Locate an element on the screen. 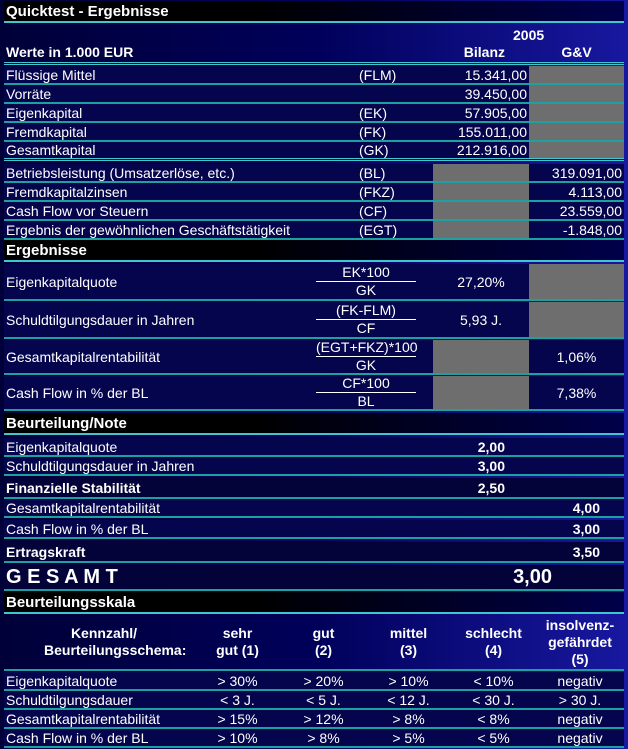  scale-header: schlecht (4) is located at coordinates (493, 641).